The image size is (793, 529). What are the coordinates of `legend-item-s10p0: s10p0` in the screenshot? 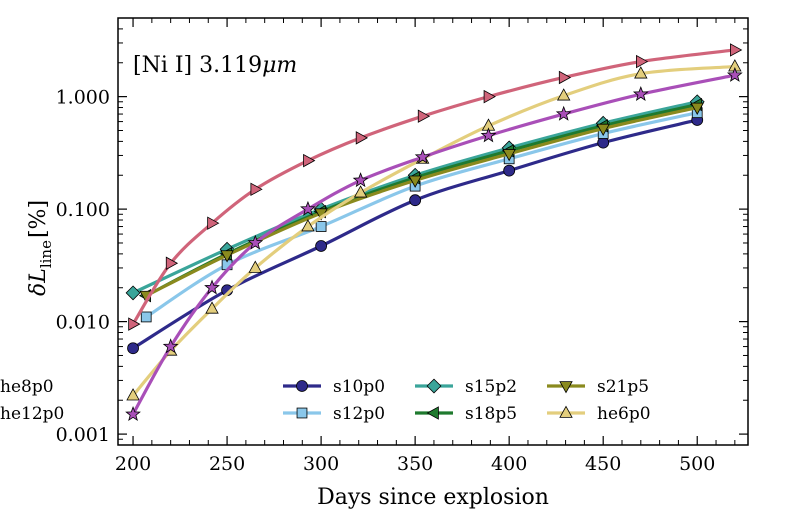 It's located at (334, 387).